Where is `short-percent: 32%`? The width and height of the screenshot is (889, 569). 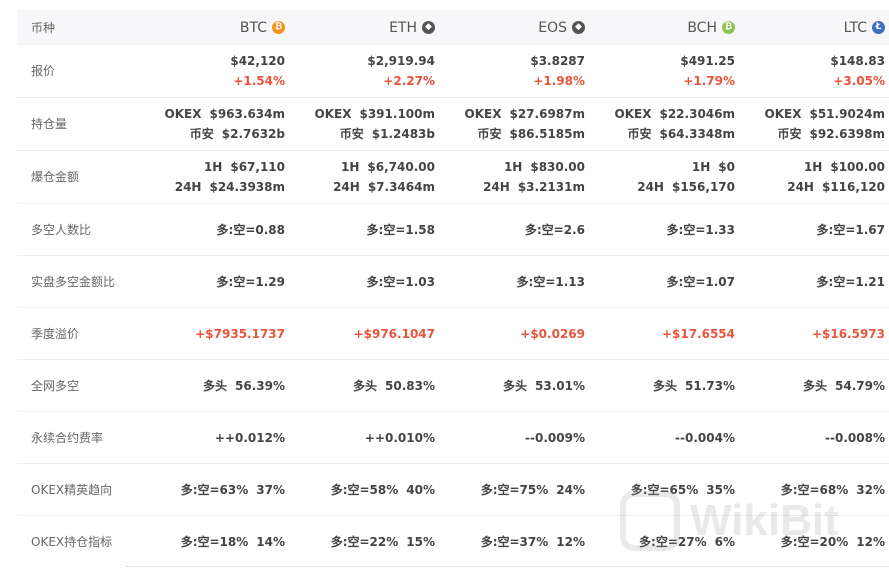 short-percent: 32% is located at coordinates (870, 489).